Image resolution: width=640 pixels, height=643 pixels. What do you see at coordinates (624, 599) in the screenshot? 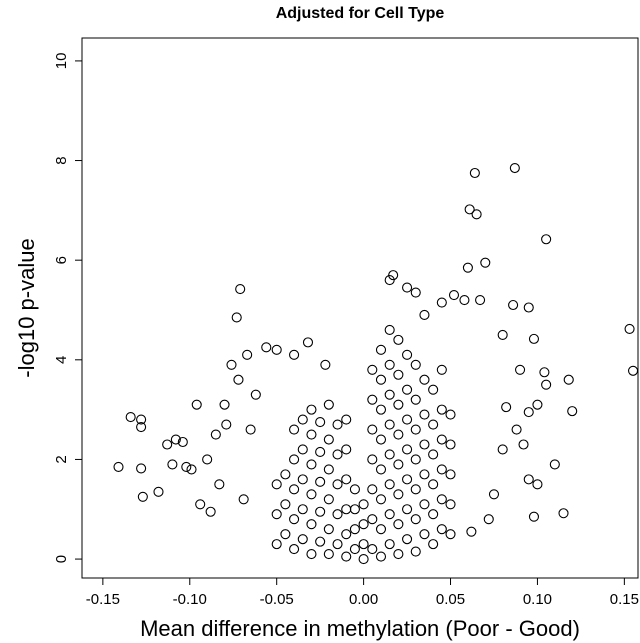
I see `x-tick-label: 0.15` at bounding box center [624, 599].